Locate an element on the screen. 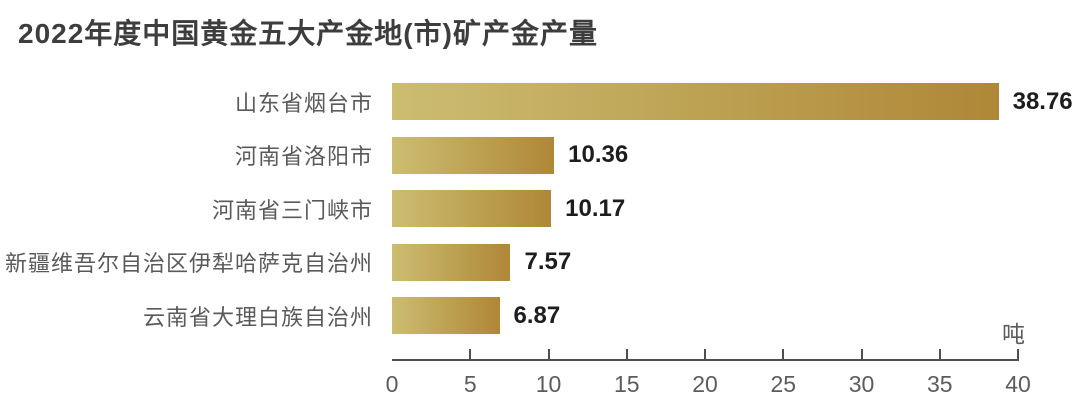  bar-row: 河南省三门峡市 10.17 is located at coordinates (540, 208).